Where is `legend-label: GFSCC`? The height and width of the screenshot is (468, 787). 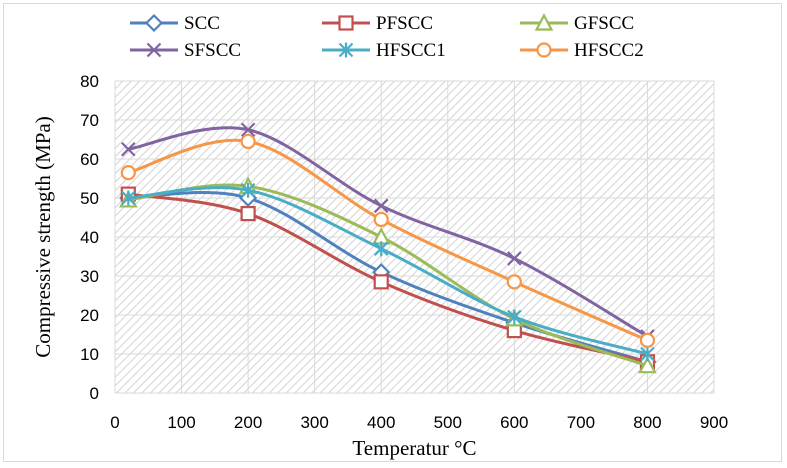 legend-label: GFSCC is located at coordinates (604, 23).